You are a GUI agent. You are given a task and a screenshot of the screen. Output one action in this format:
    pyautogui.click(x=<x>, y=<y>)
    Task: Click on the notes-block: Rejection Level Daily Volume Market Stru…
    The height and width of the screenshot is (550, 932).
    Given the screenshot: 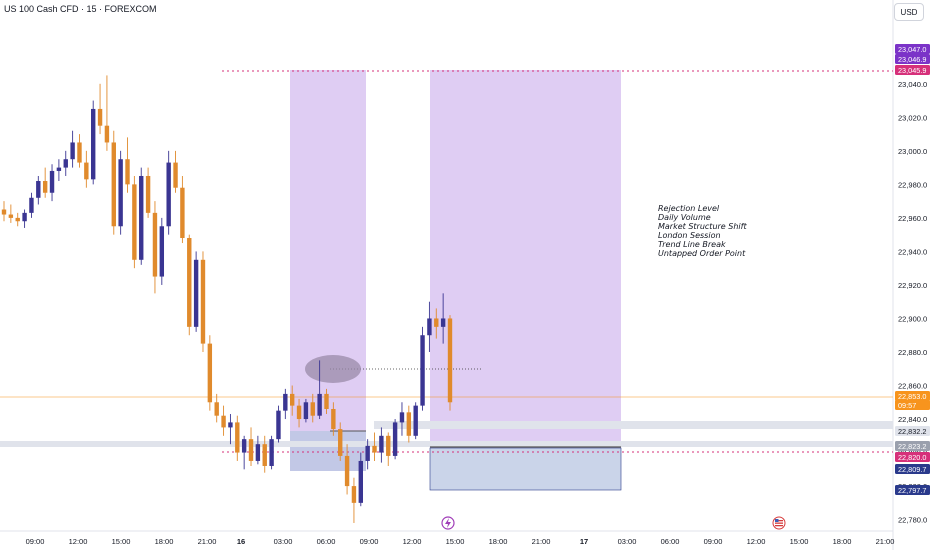 What is the action you would take?
    pyautogui.click(x=702, y=231)
    